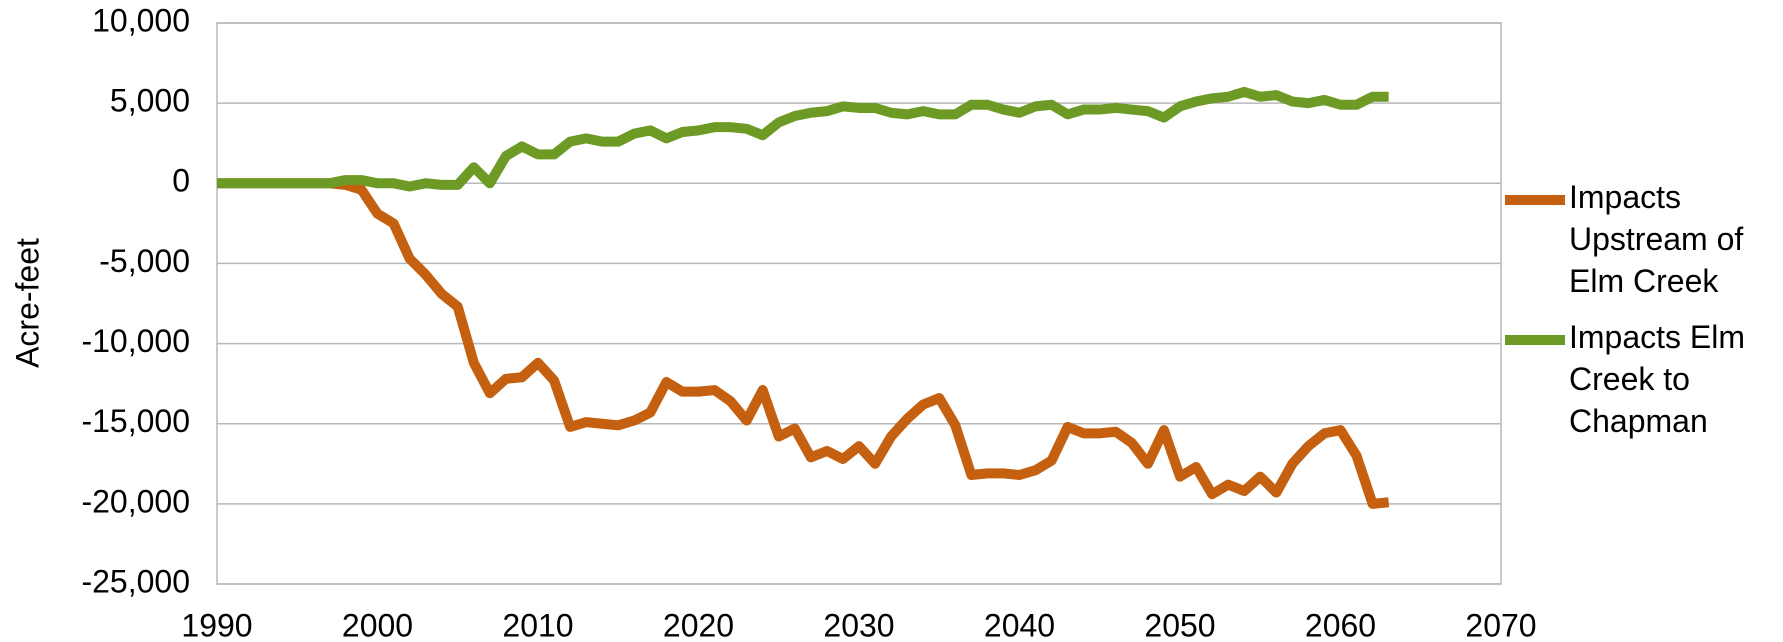  Describe the element at coordinates (135, 581) in the screenshot. I see `y-tick-label: -25,000` at that location.